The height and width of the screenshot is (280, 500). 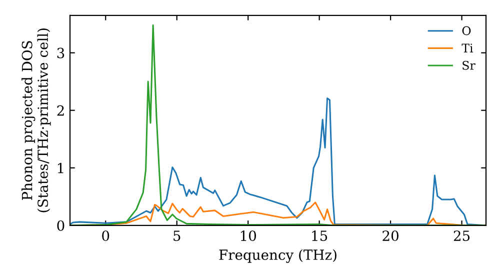 I want to click on x-tick-label: 20, so click(x=390, y=236).